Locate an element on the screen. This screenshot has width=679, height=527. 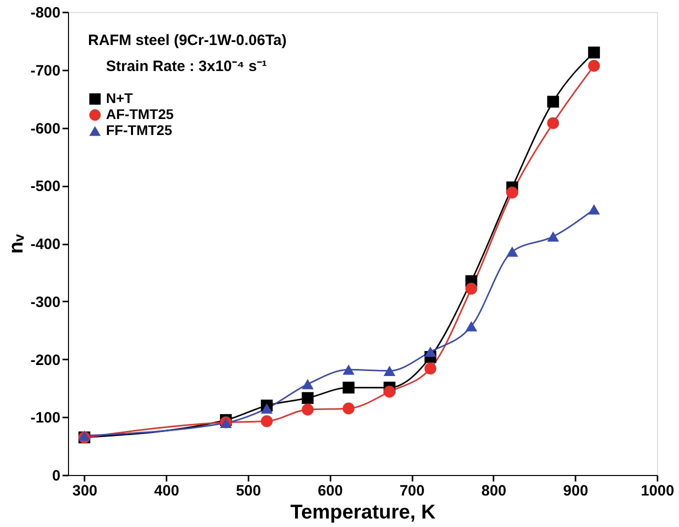
x-tick-label: 800 is located at coordinates (493, 491).